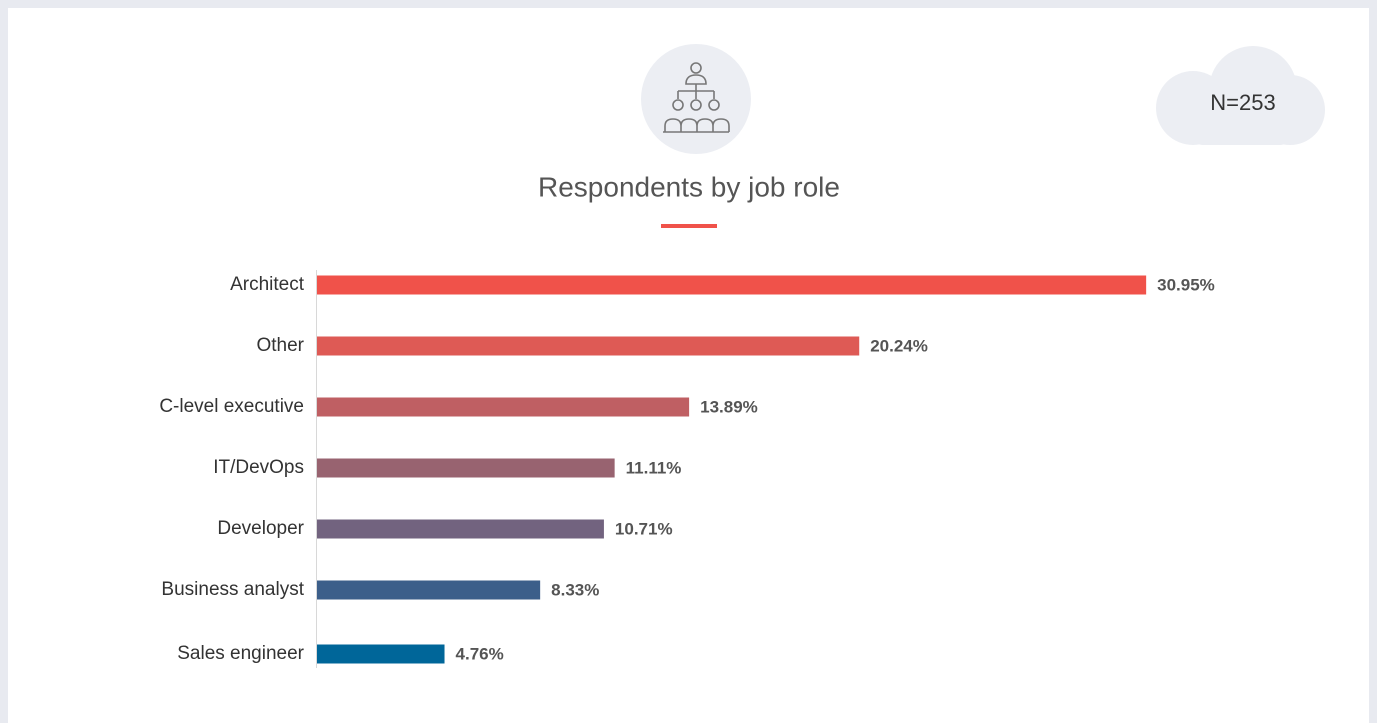 The image size is (1377, 723). I want to click on chart-title: Respondents by job role, so click(689, 186).